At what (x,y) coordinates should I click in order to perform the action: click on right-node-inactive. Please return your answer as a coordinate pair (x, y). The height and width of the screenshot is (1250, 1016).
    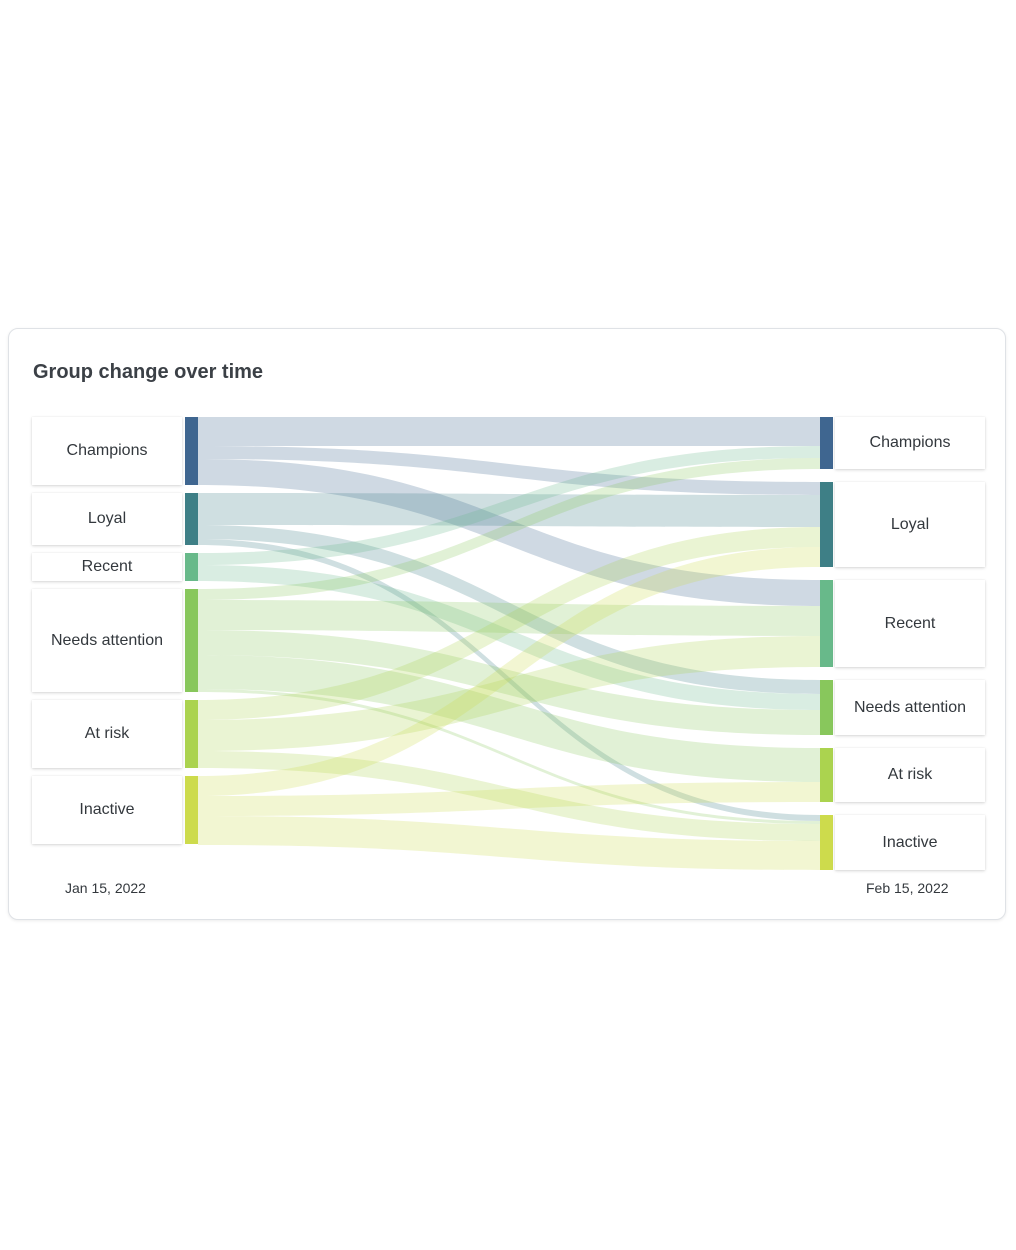
    Looking at the image, I should click on (826, 842).